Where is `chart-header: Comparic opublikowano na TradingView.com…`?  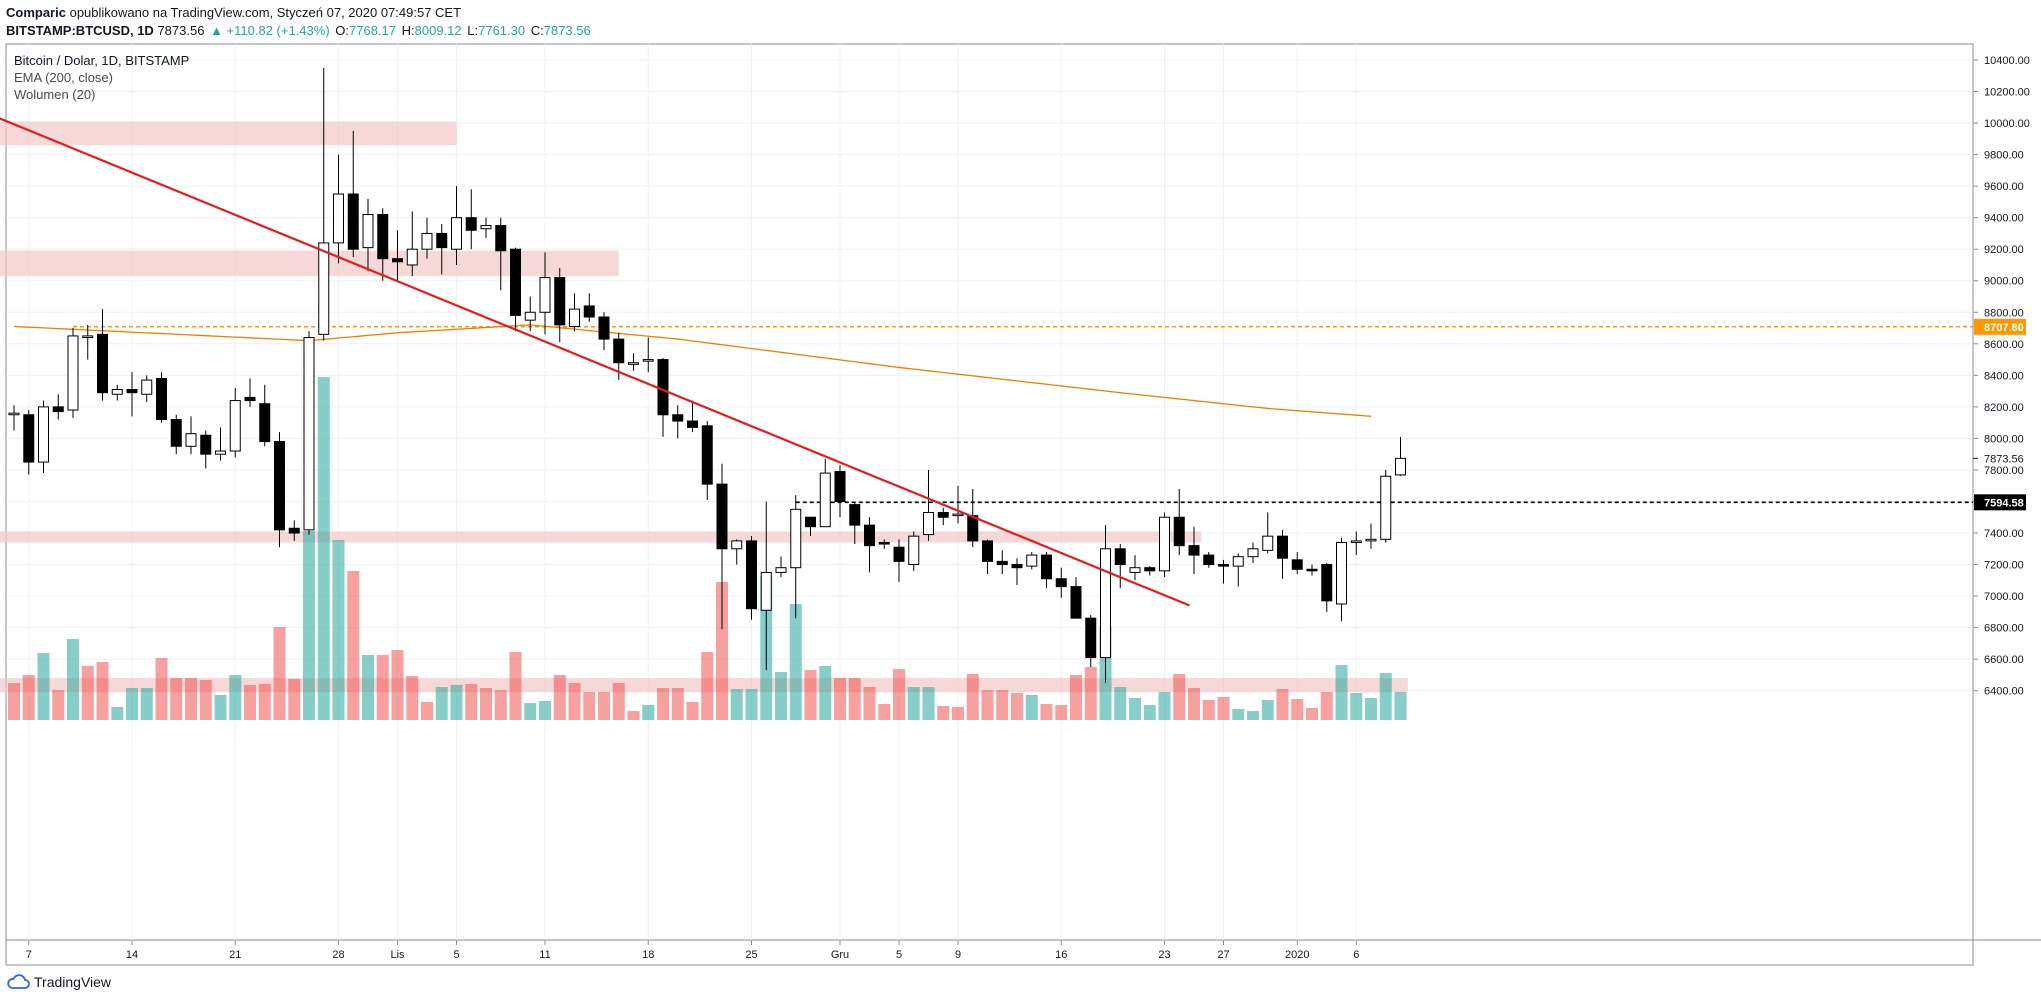 chart-header: Comparic opublikowano na TradingView.com… is located at coordinates (299, 22).